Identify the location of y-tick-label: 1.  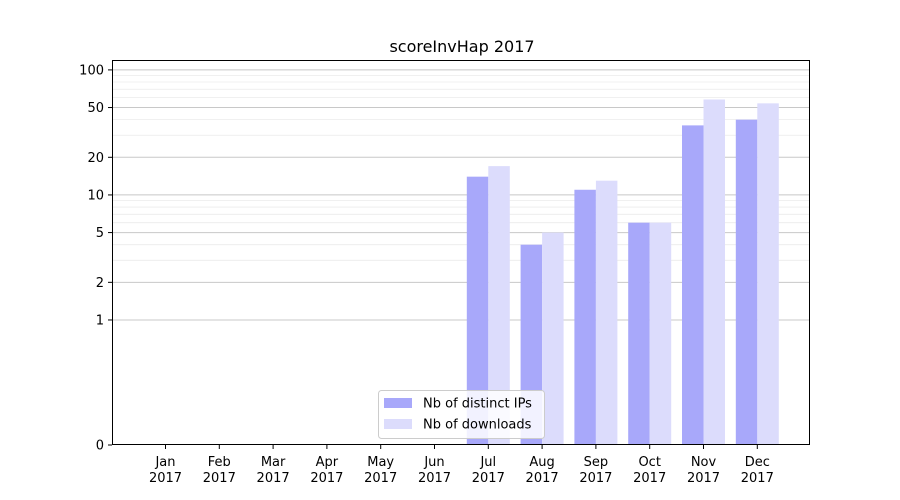
(100, 320).